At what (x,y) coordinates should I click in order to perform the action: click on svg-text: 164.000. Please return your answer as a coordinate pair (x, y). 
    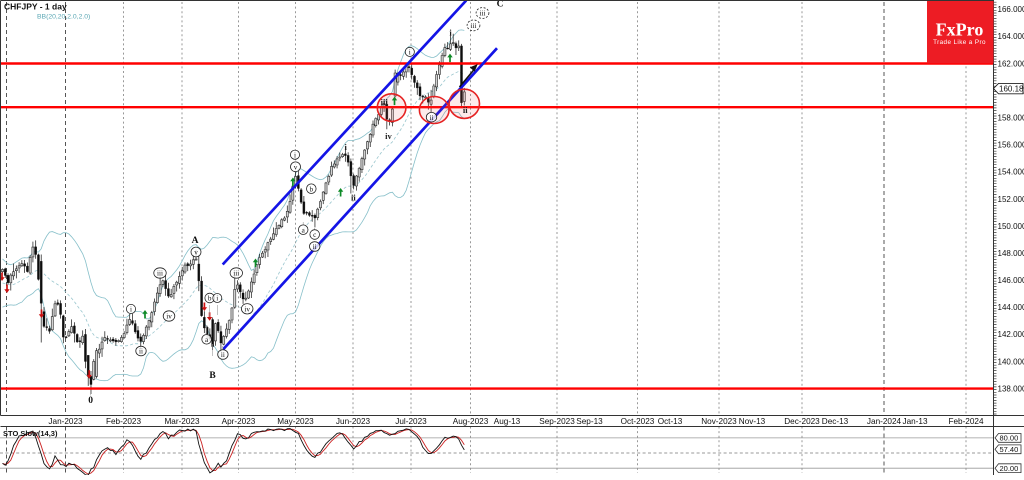
    Looking at the image, I should click on (1011, 36).